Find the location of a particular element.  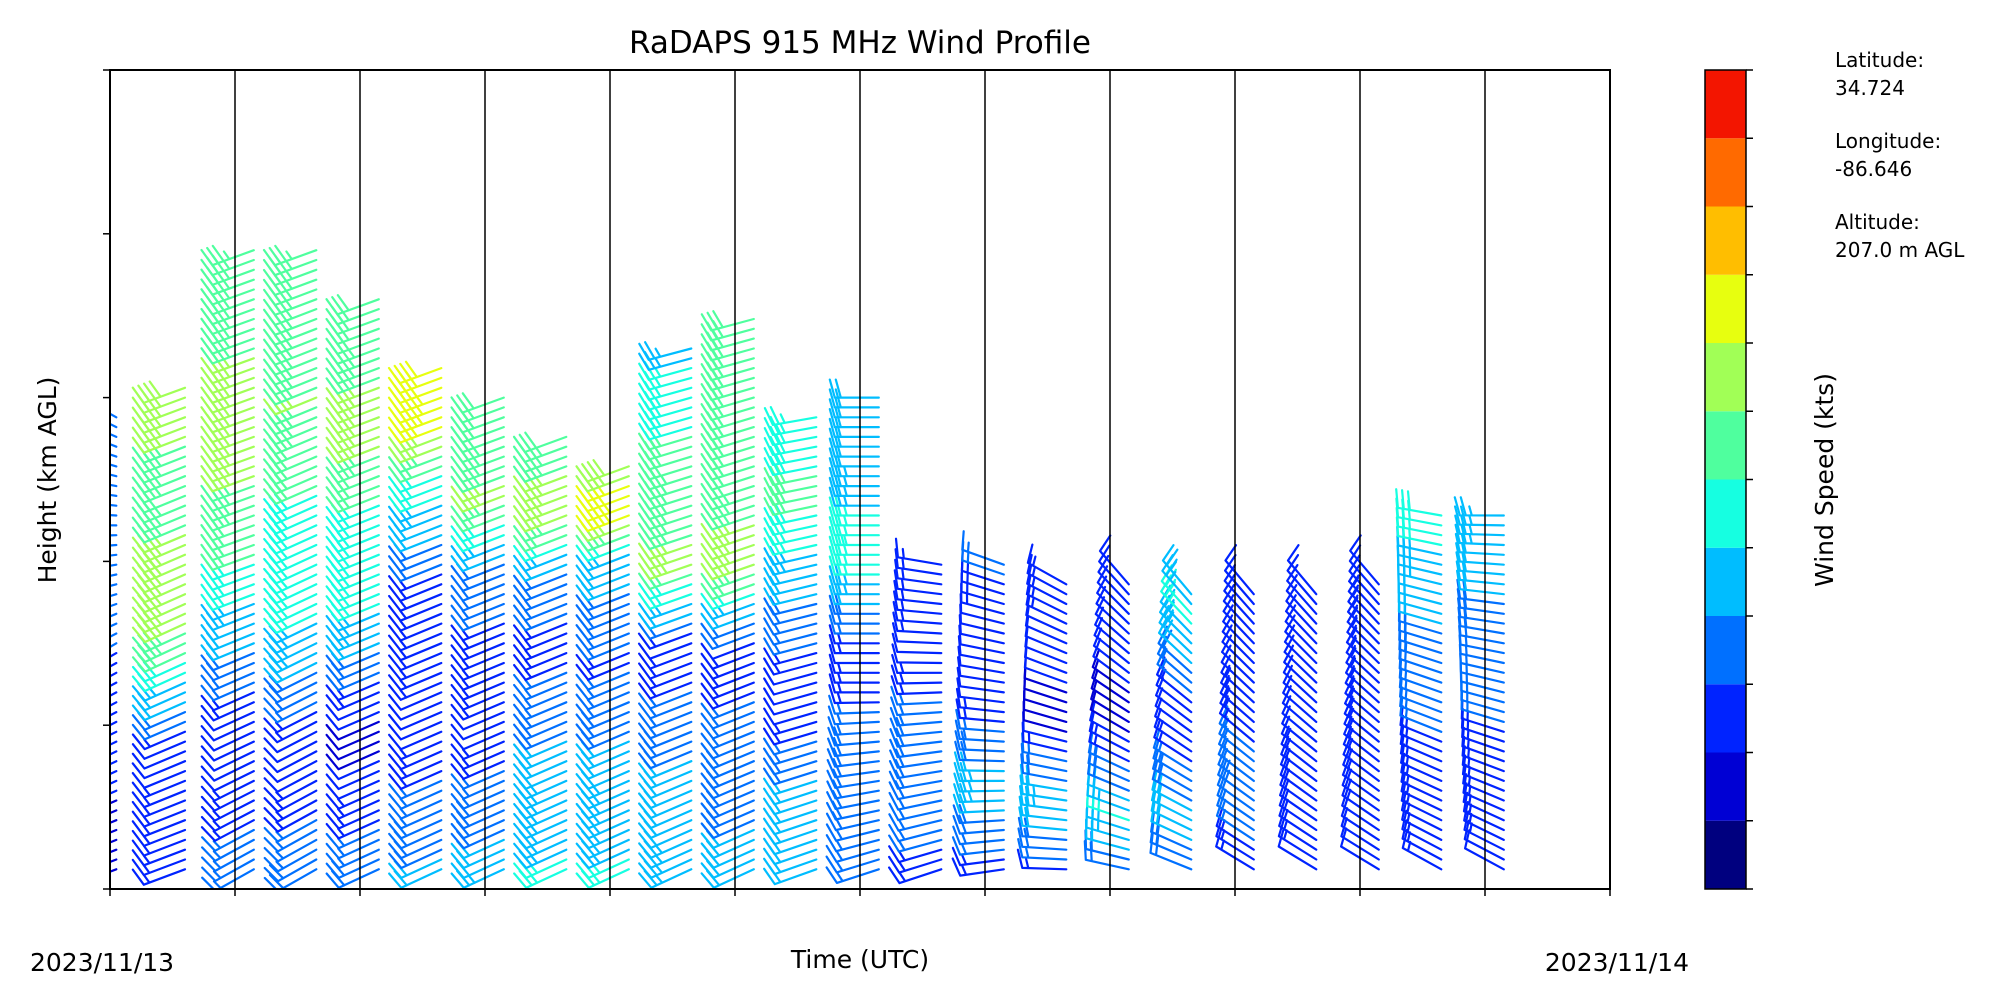

y-axis-ticks is located at coordinates (106, 479).